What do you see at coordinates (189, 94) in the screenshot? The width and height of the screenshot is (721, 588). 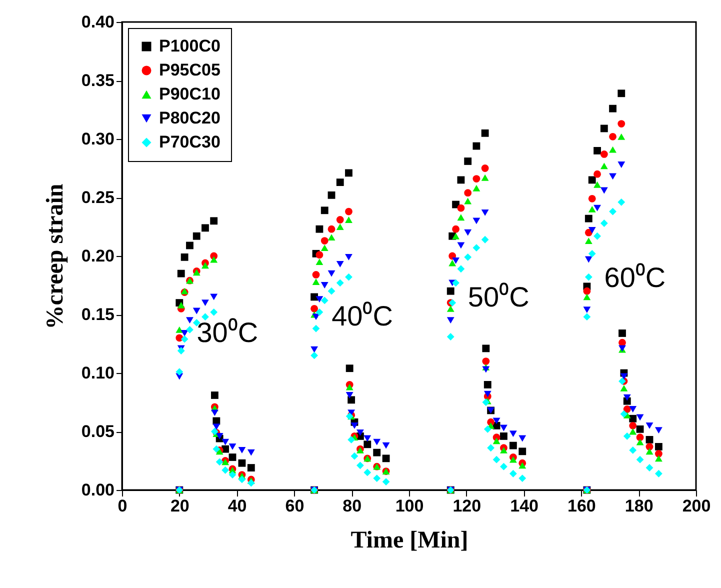 I see `legend-label: P90C10` at bounding box center [189, 94].